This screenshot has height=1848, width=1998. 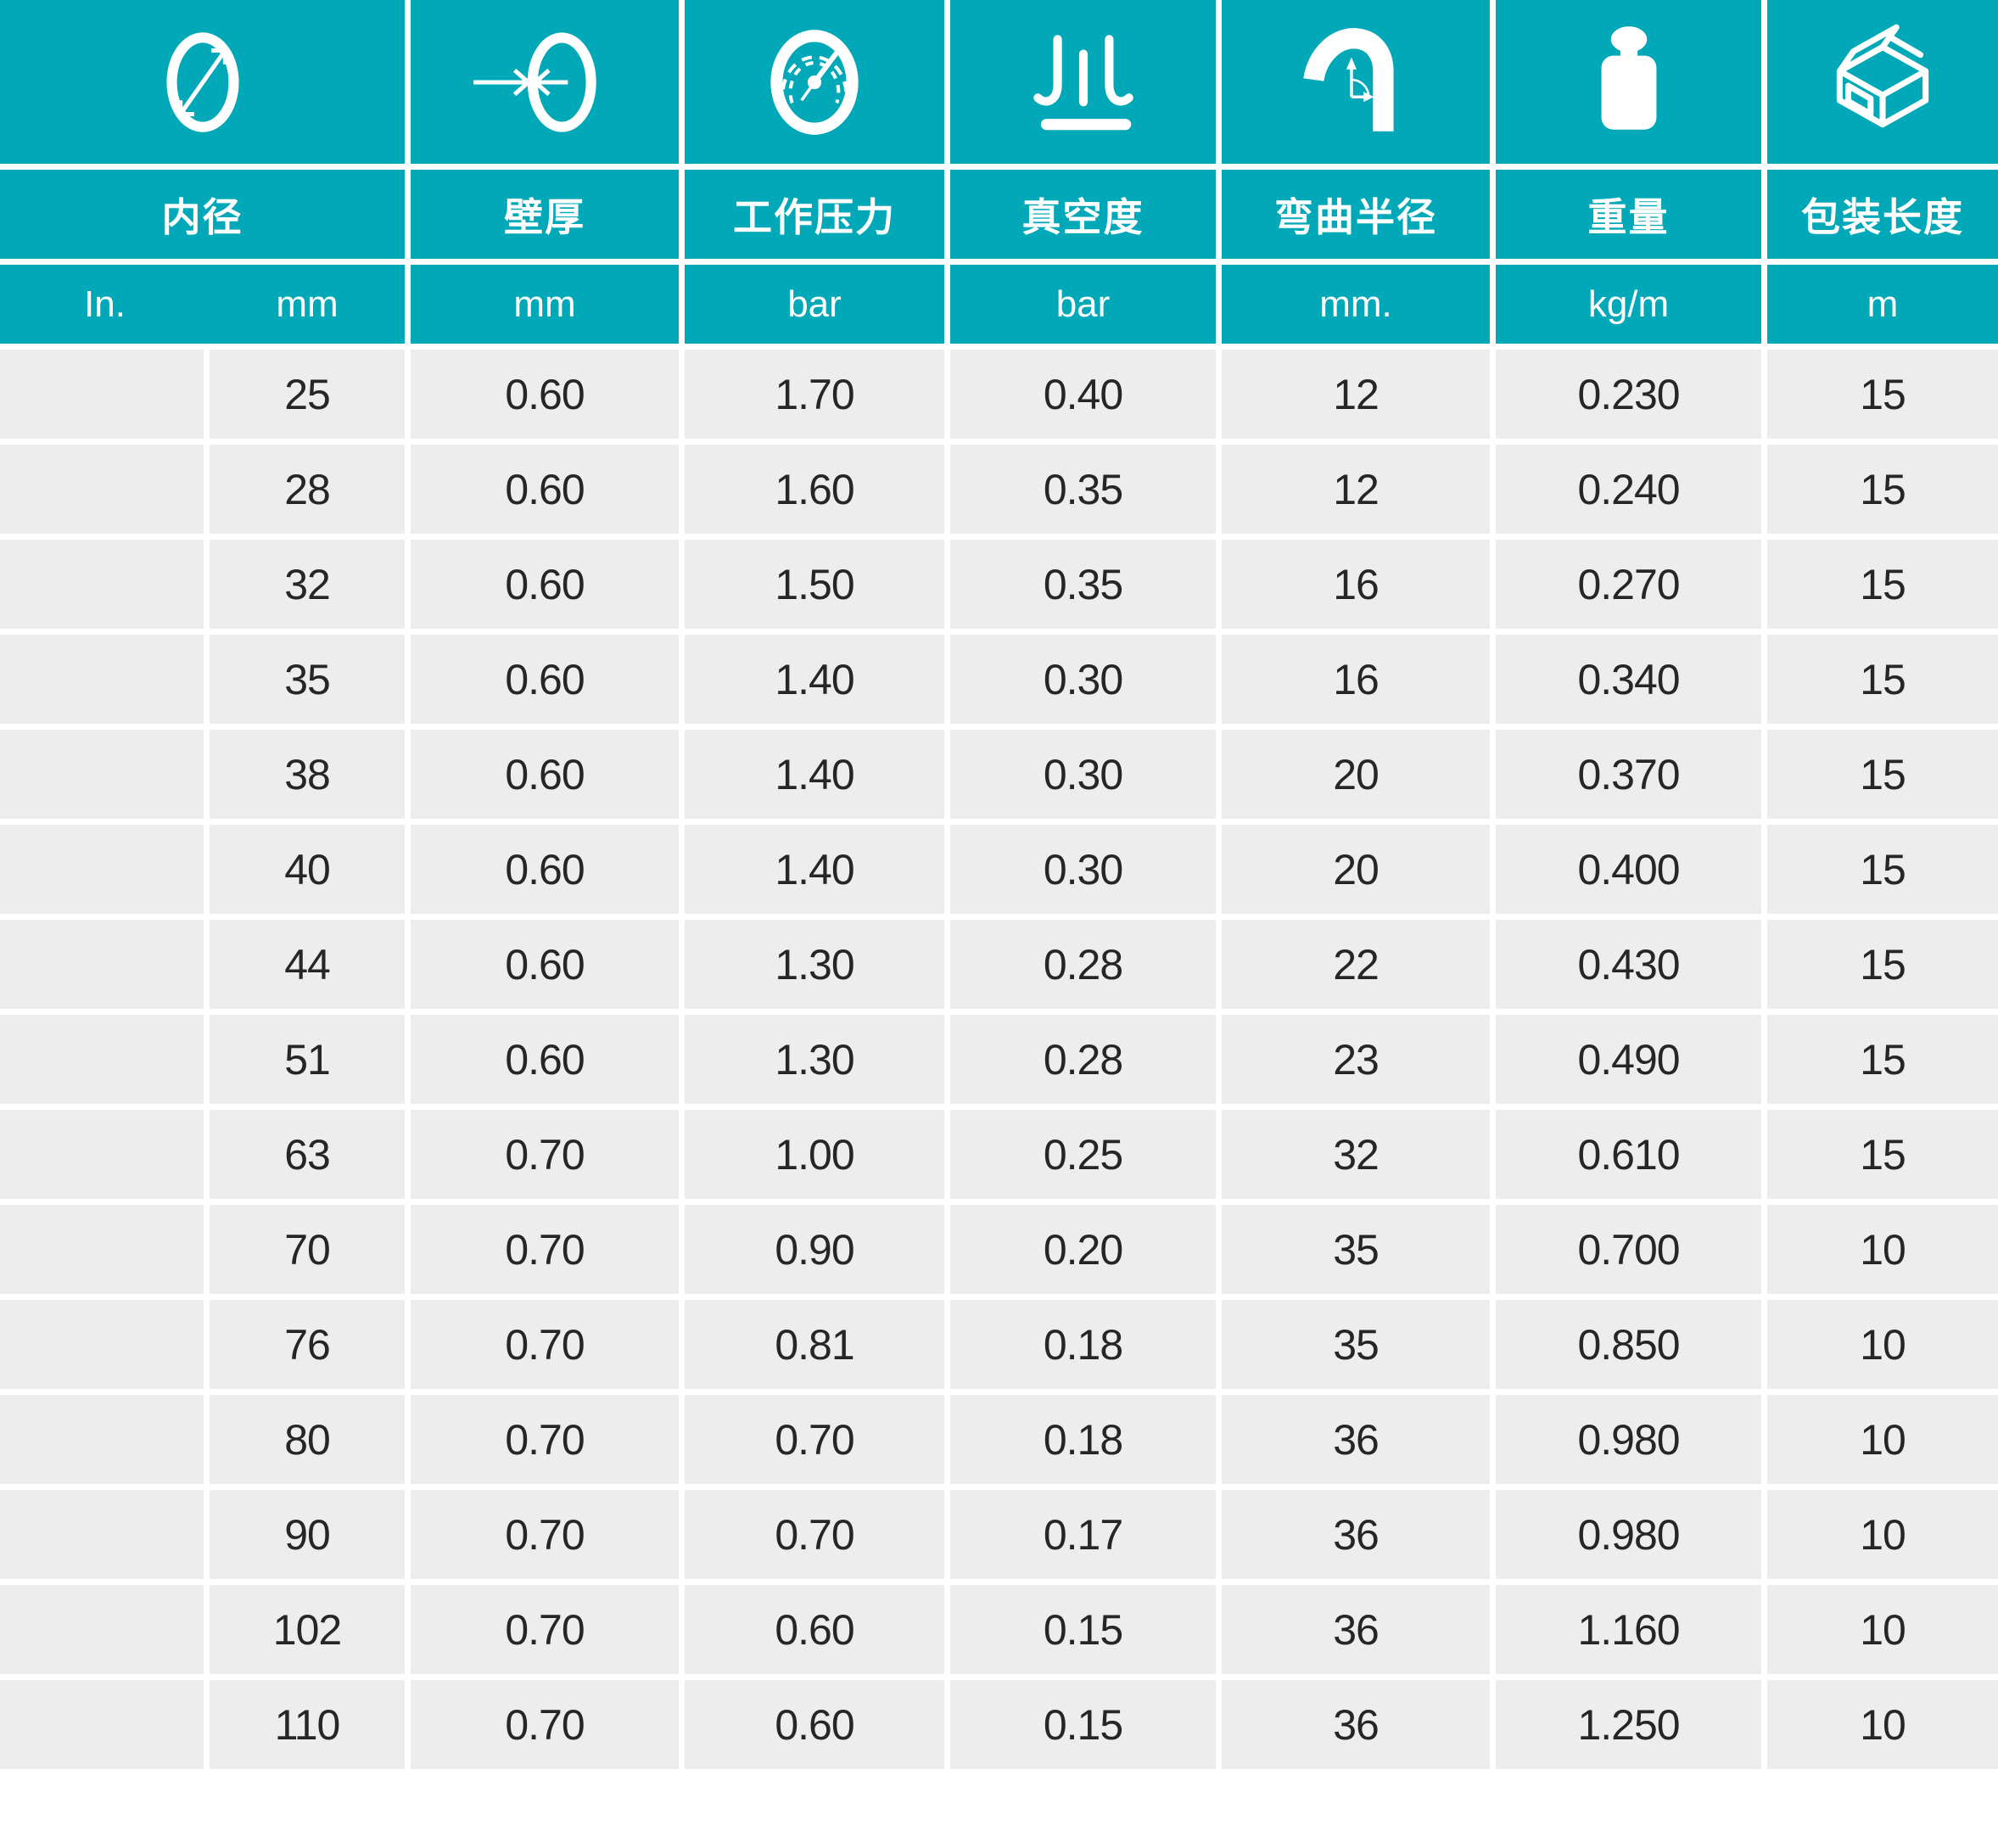 I want to click on vacuum-icon-cell, so click(x=1083, y=82).